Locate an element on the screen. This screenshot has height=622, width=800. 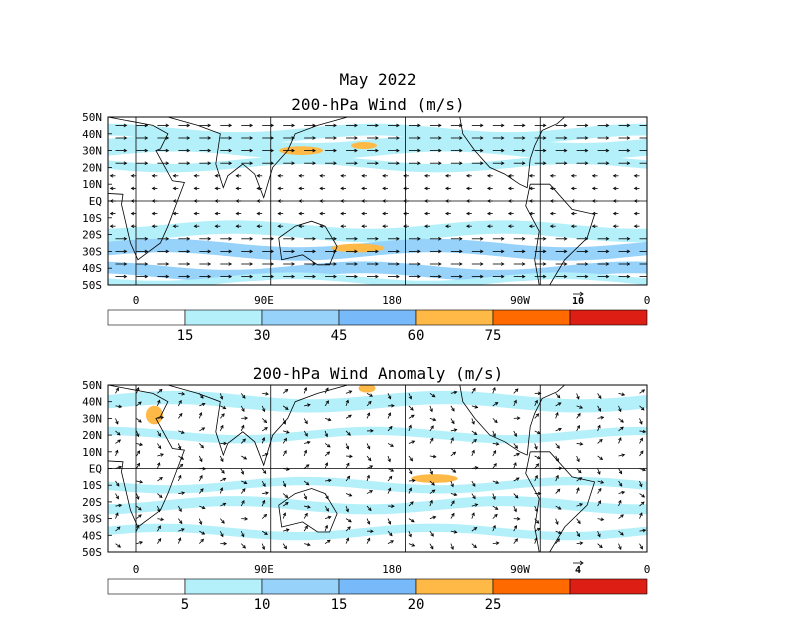
reference-vector-label: 10 is located at coordinates (578, 301).